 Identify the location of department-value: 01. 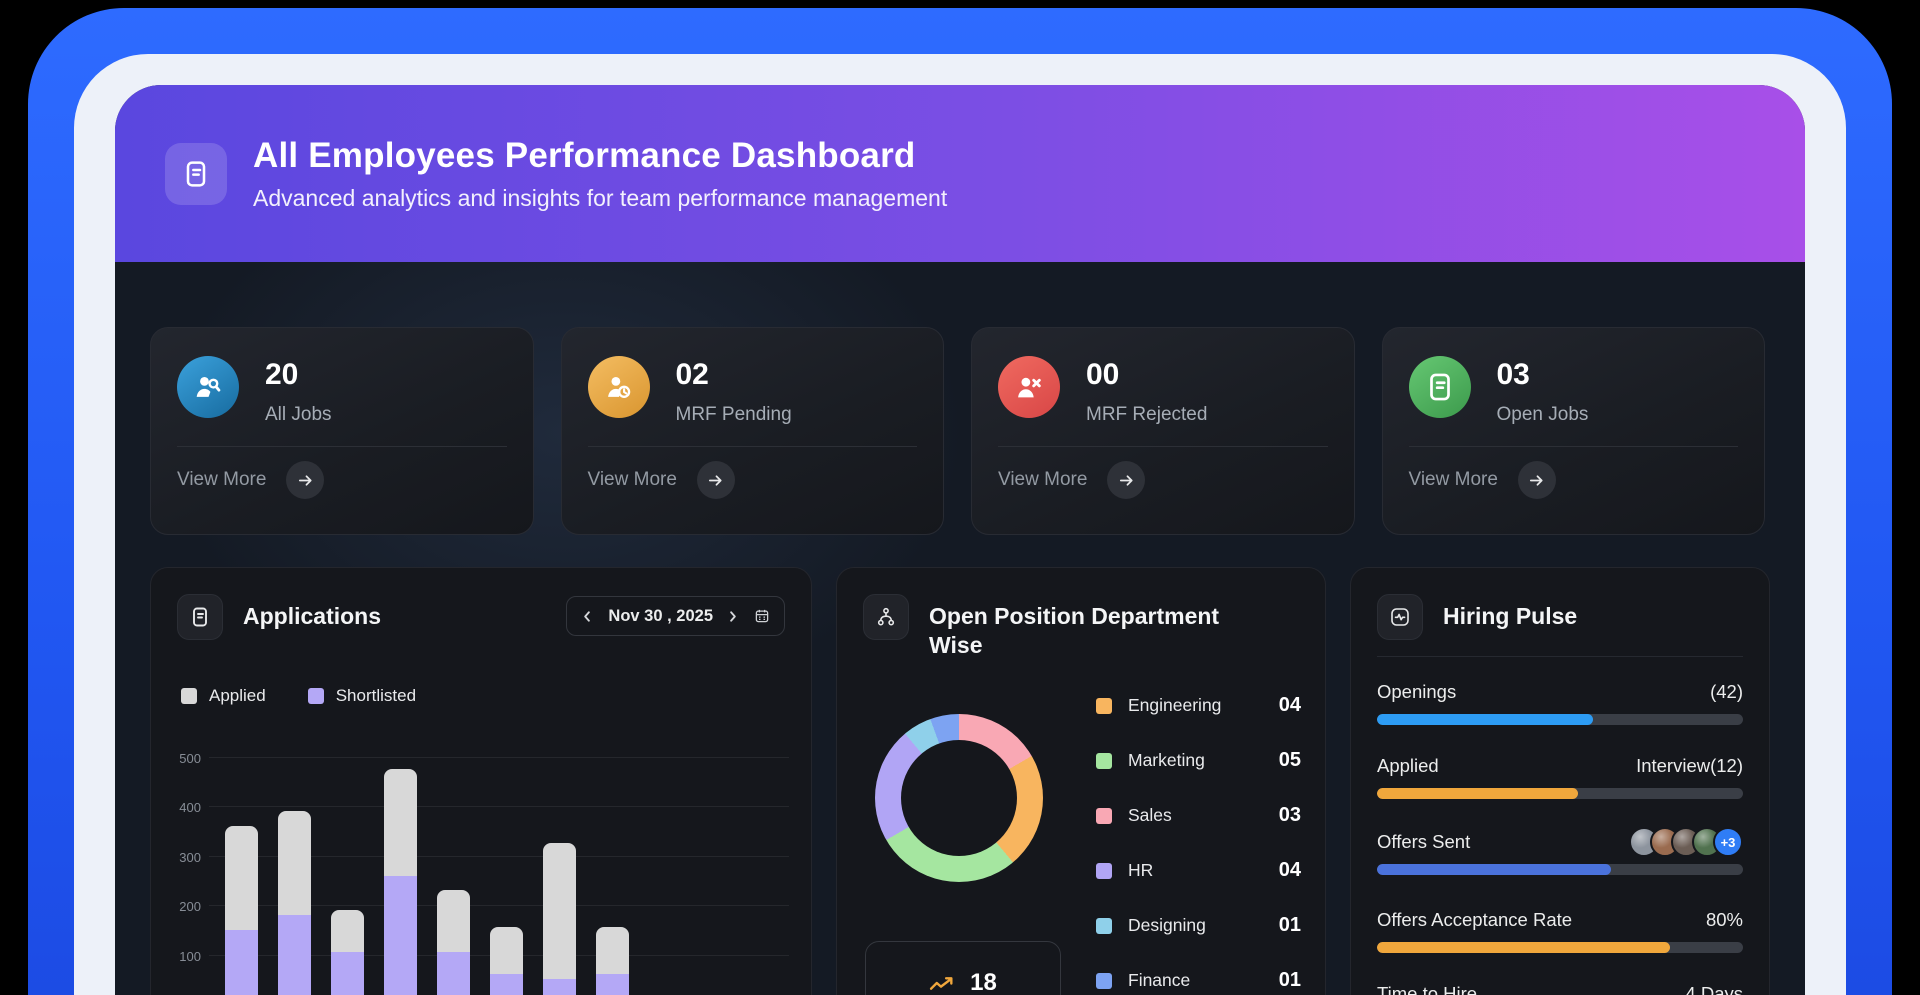
(1289, 925).